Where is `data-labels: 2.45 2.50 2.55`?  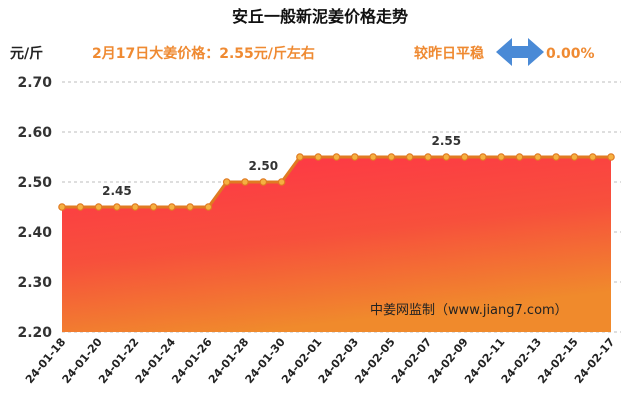 data-labels: 2.45 2.50 2.55 is located at coordinates (281, 166).